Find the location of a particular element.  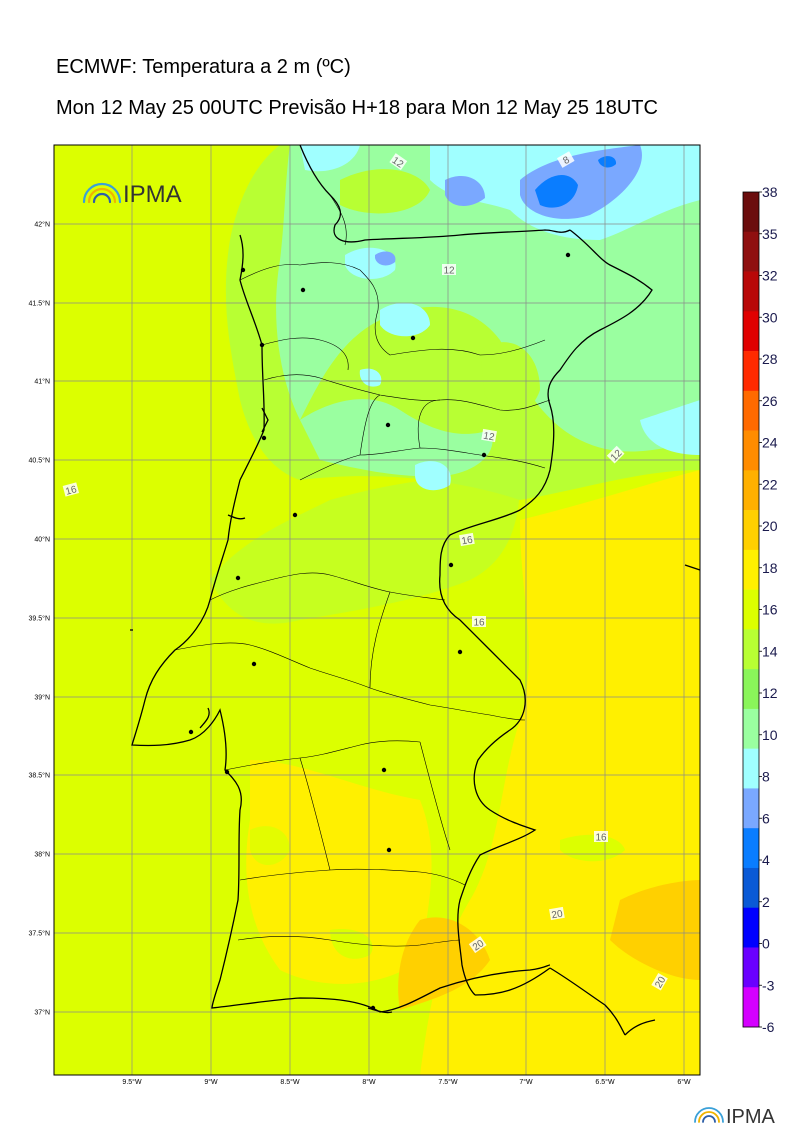

colorbar-label: 22 is located at coordinates (770, 484).